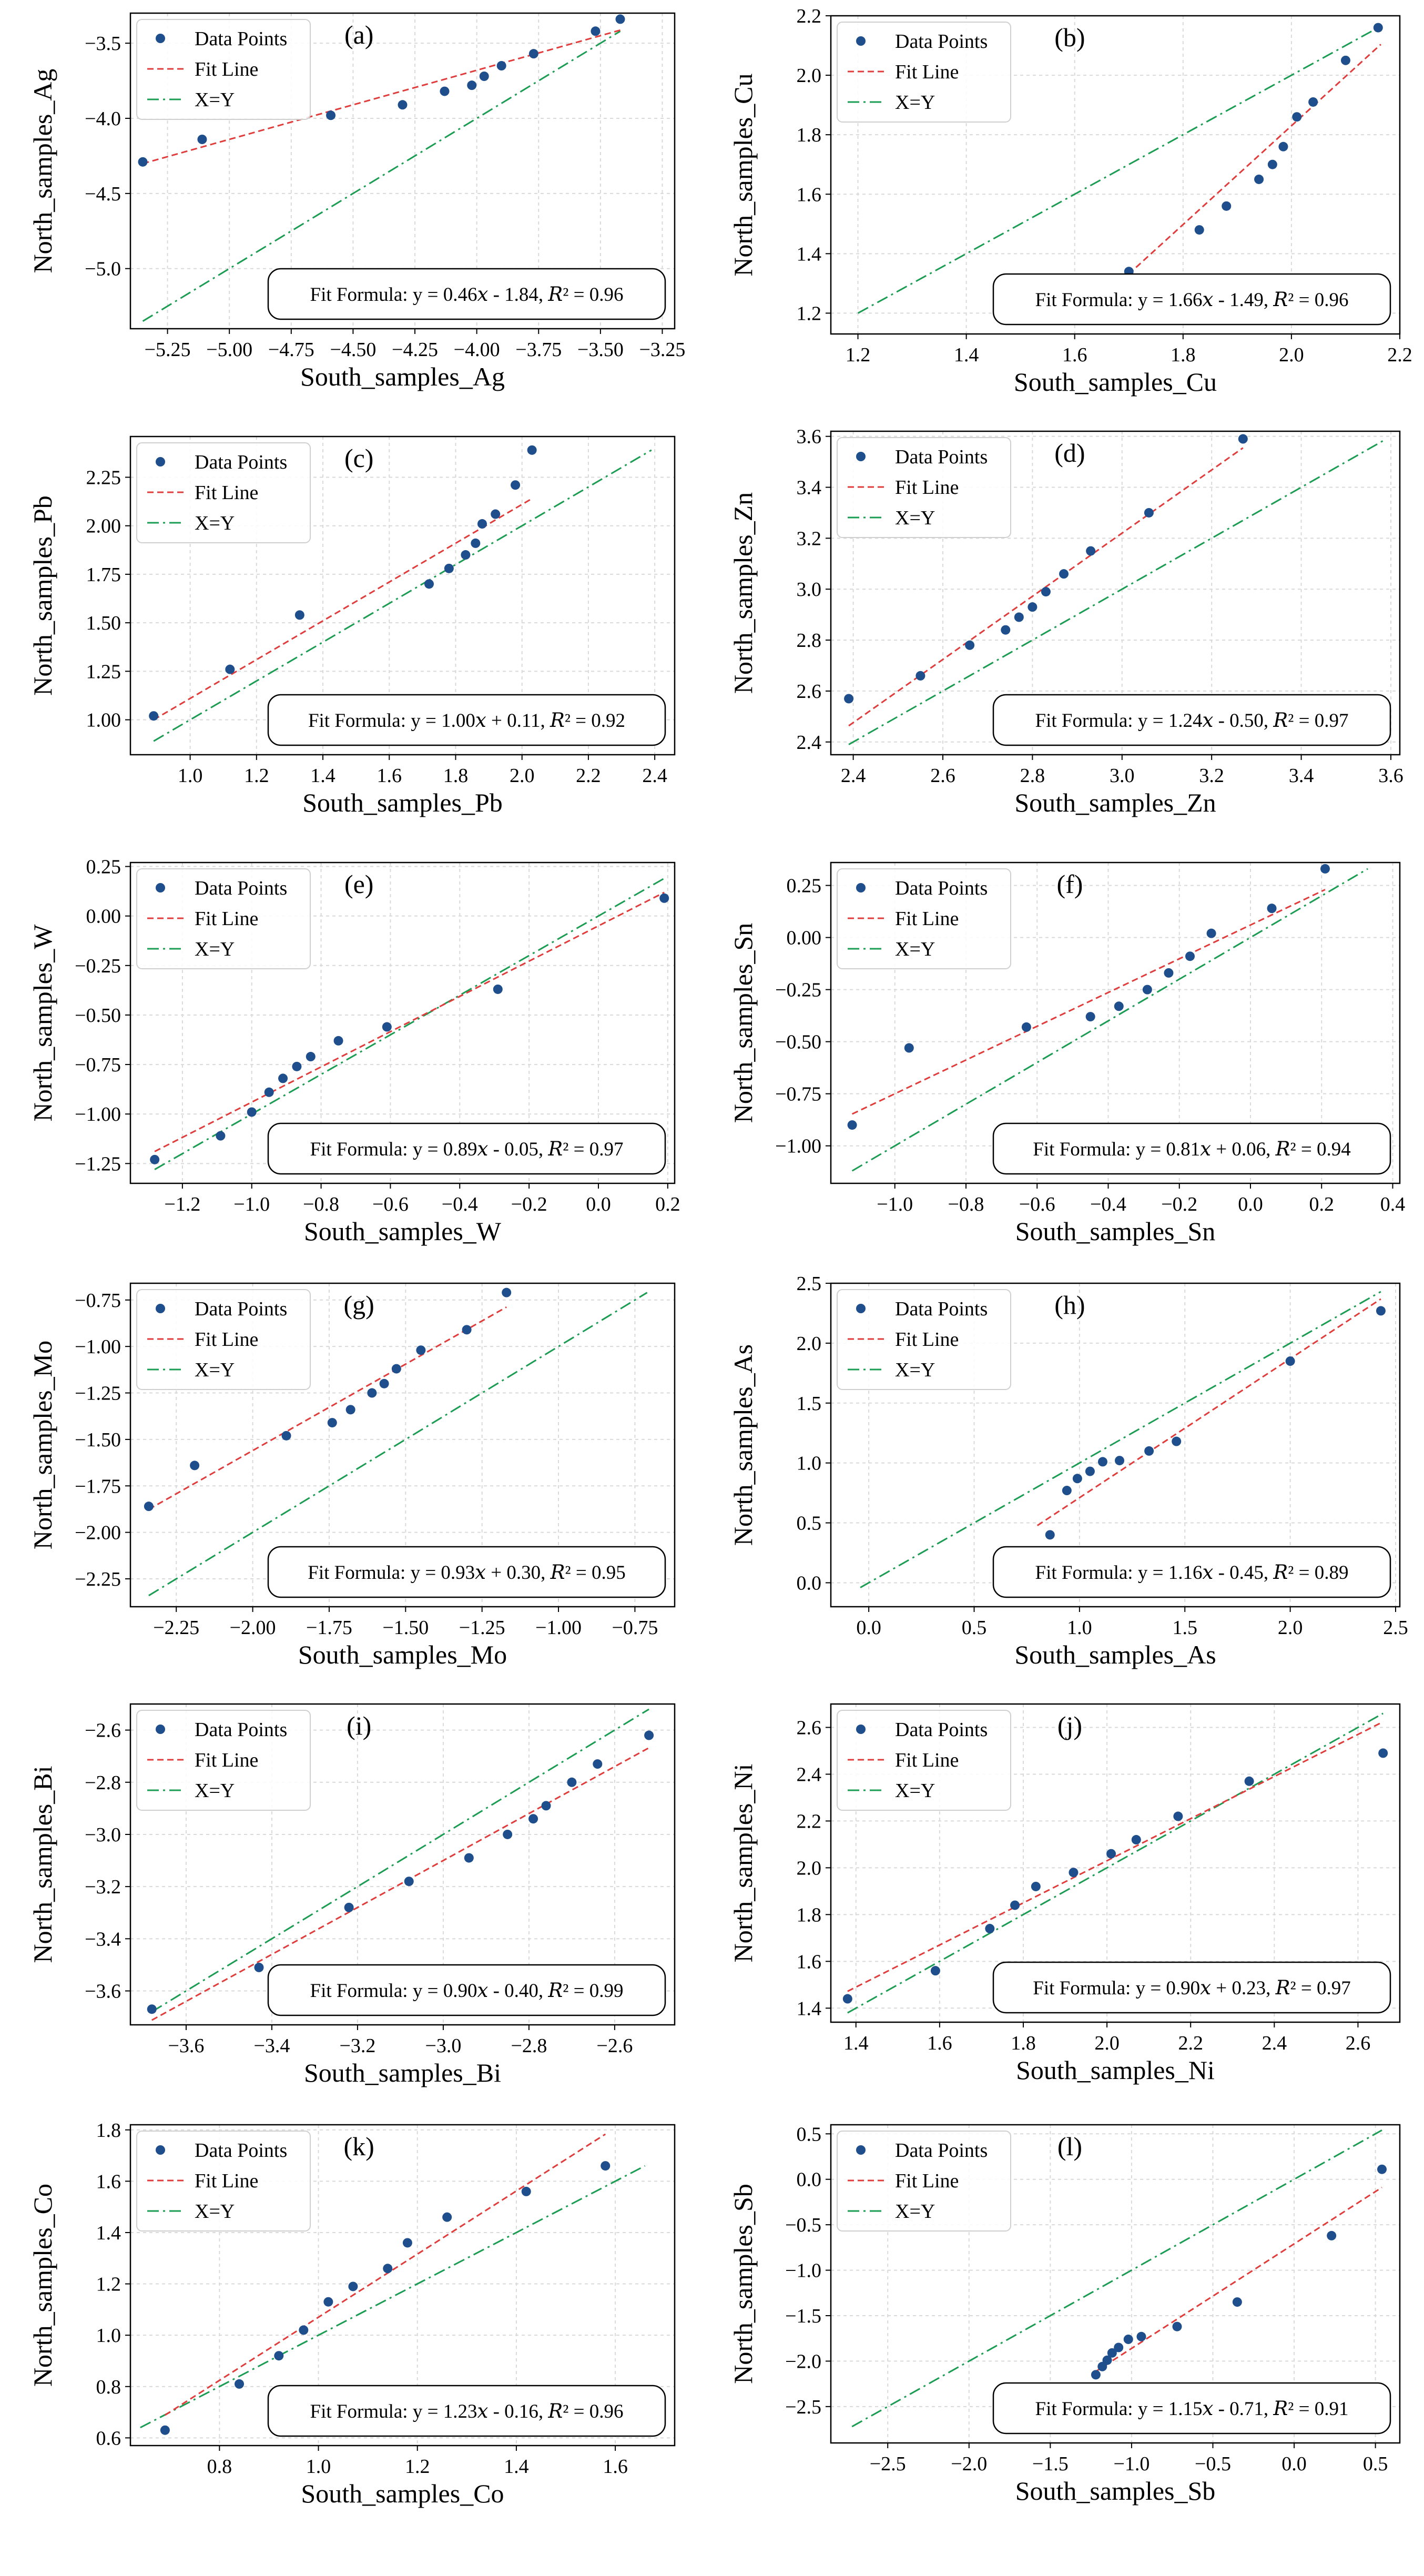  Describe the element at coordinates (803, 2316) in the screenshot. I see `y-tick-label: −1.5` at that location.